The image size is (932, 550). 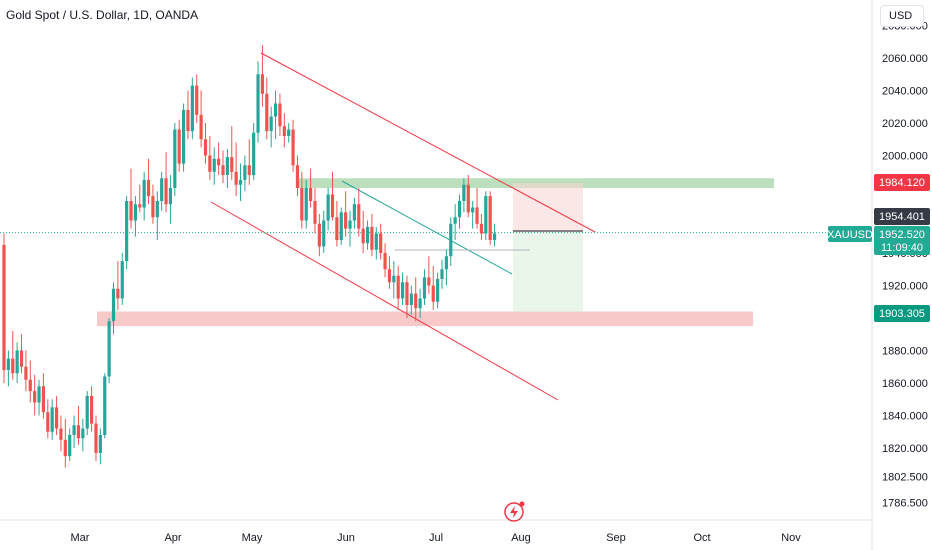 I want to click on y-tick-label: 1860.000, so click(x=905, y=384).